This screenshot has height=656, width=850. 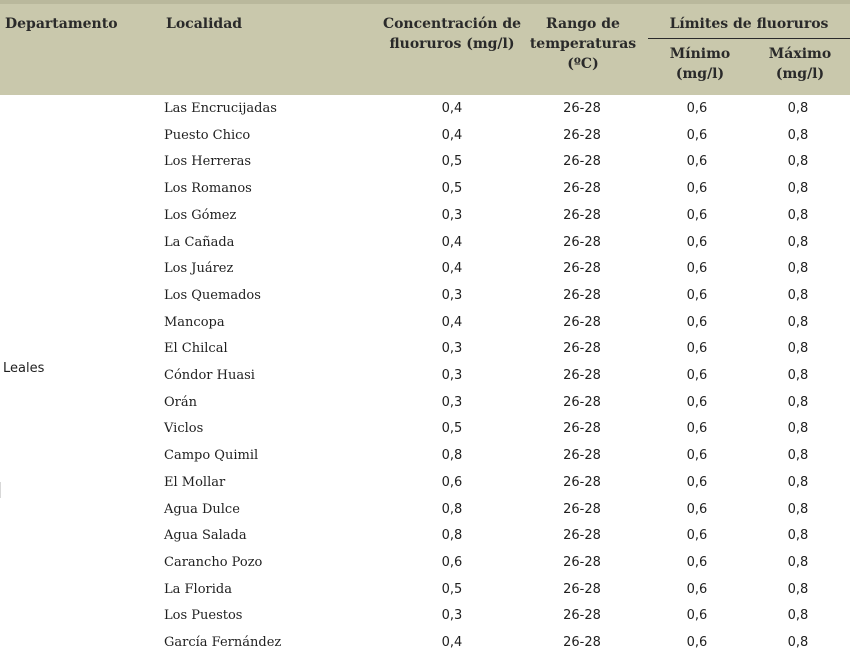 I want to click on table-row: Campo Quimil 0,8 26-28 0,6 0,8, so click(x=425, y=456).